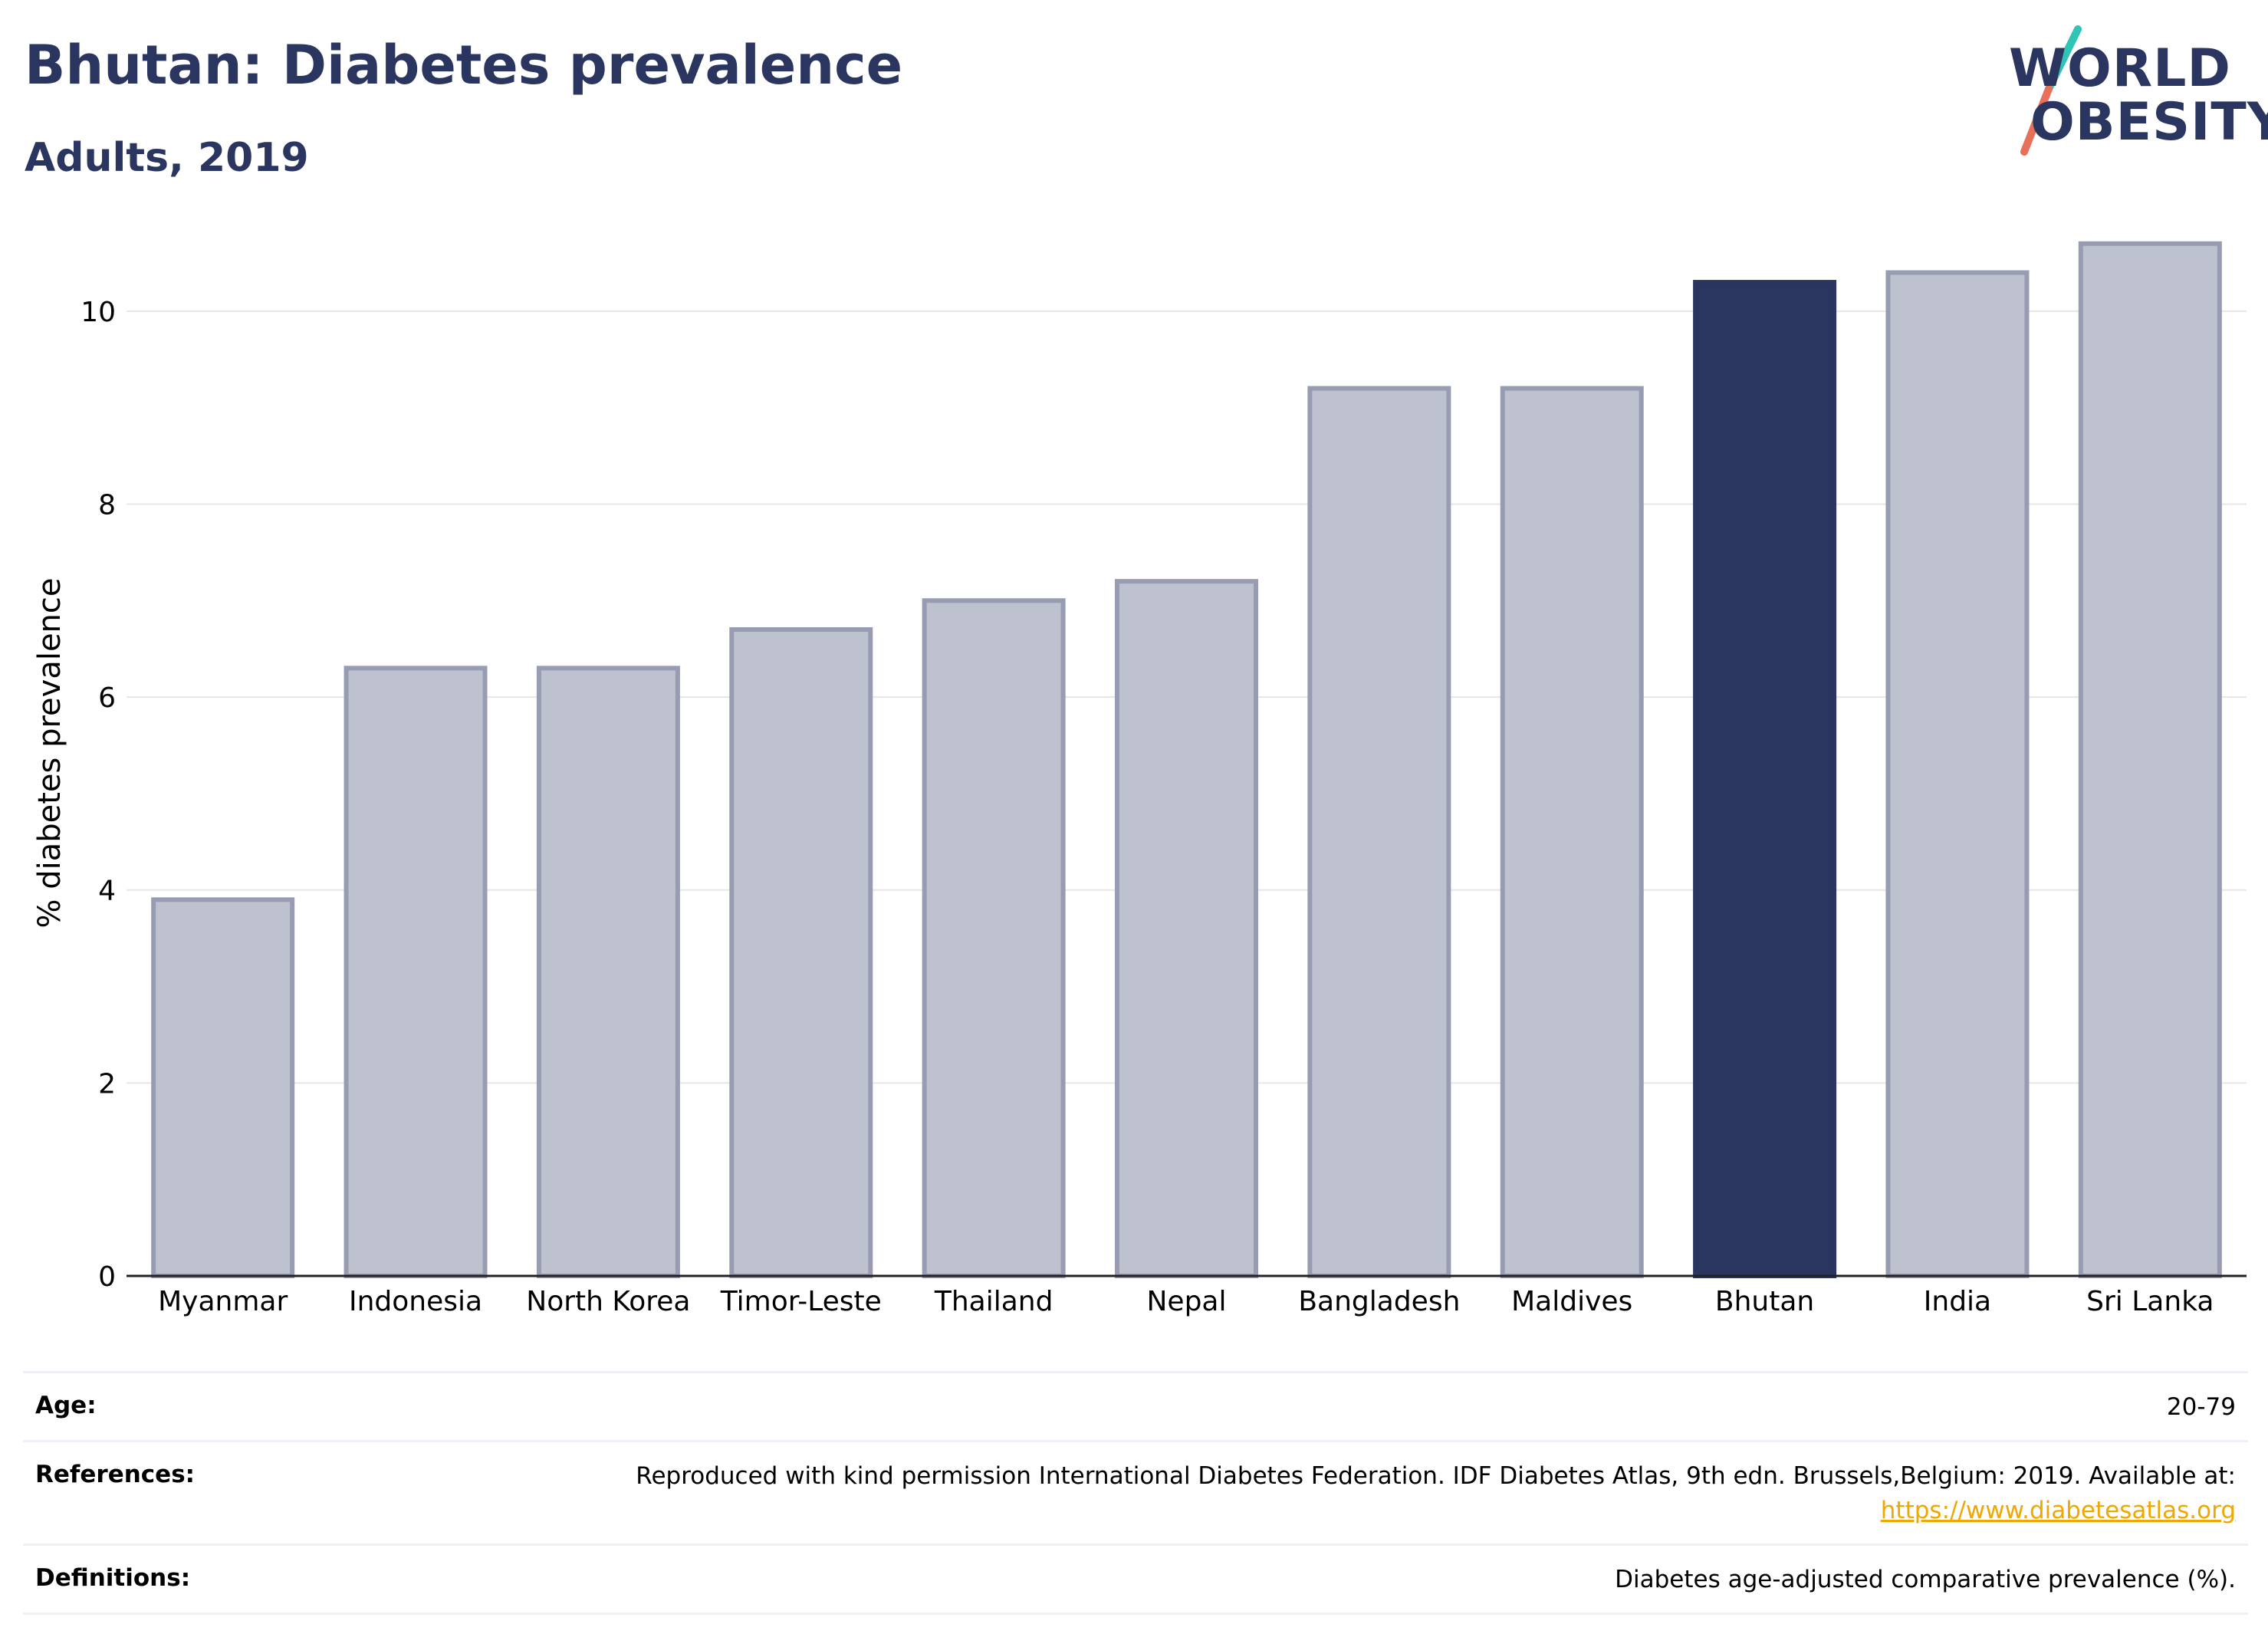 Image resolution: width=2268 pixels, height=1634 pixels. What do you see at coordinates (49, 753) in the screenshot?
I see `y-axis-label: % diabetes prevalence` at bounding box center [49, 753].